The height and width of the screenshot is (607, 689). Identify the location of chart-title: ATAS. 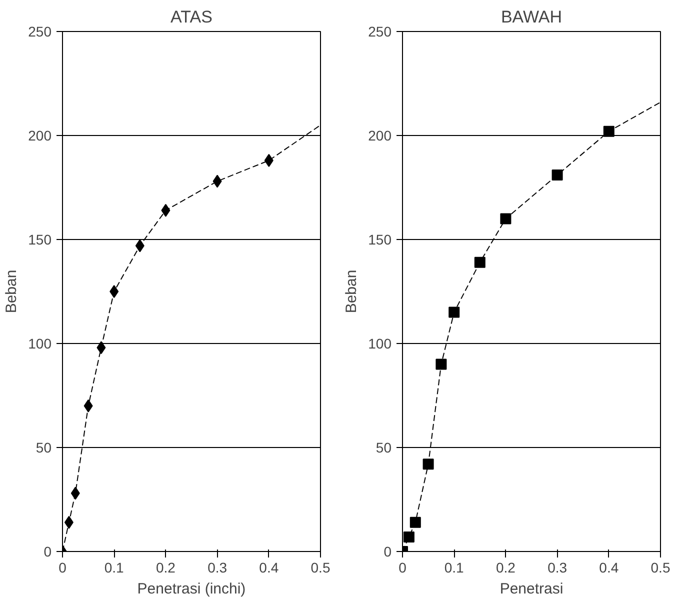
(191, 17).